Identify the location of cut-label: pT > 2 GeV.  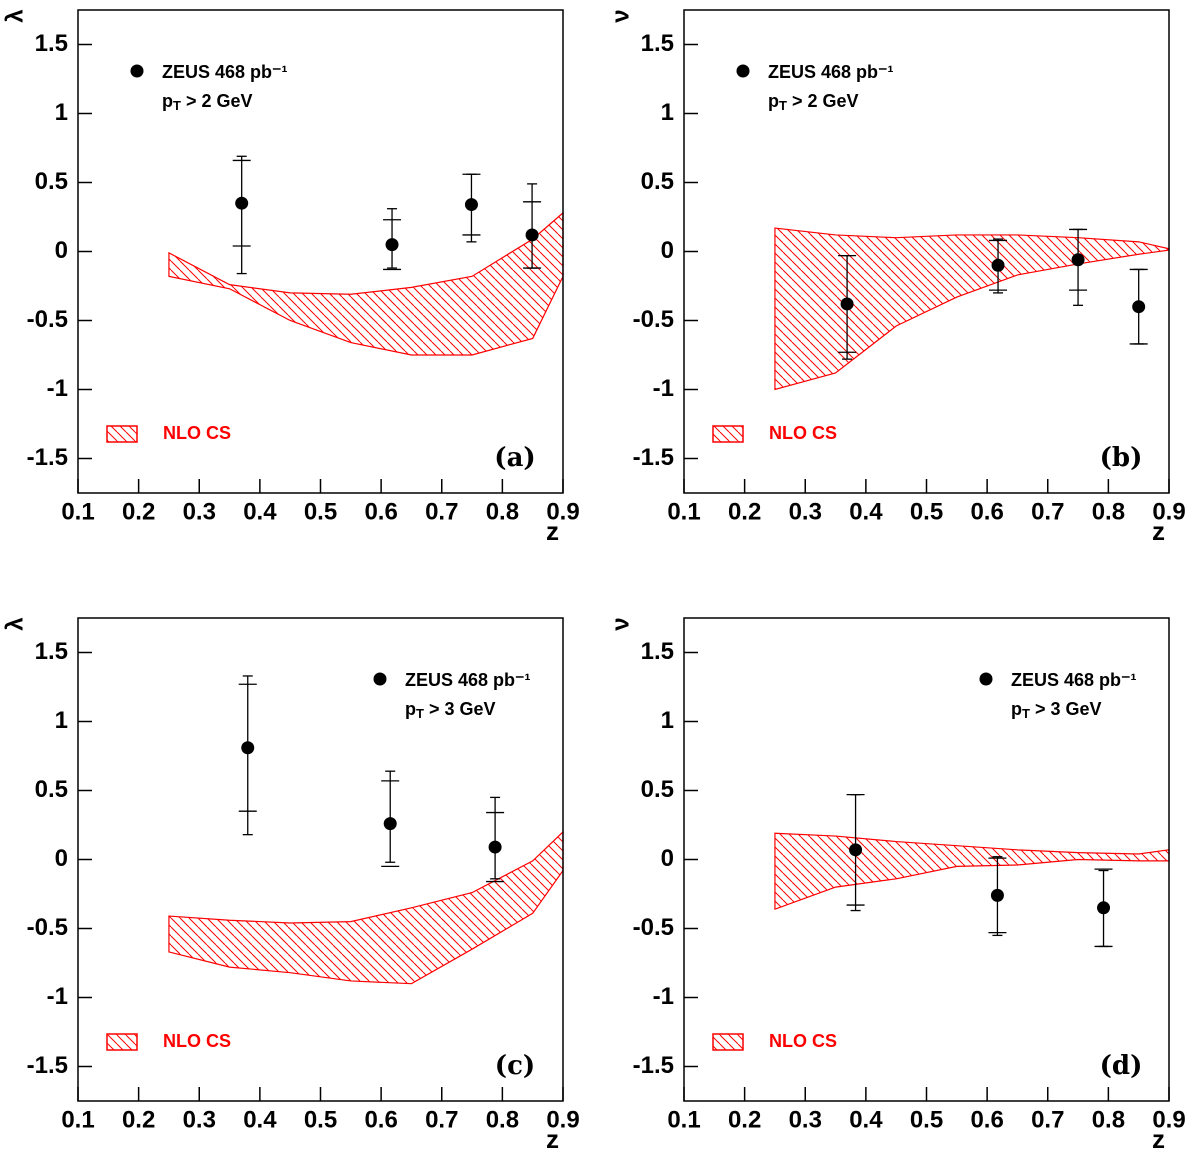
(813, 102).